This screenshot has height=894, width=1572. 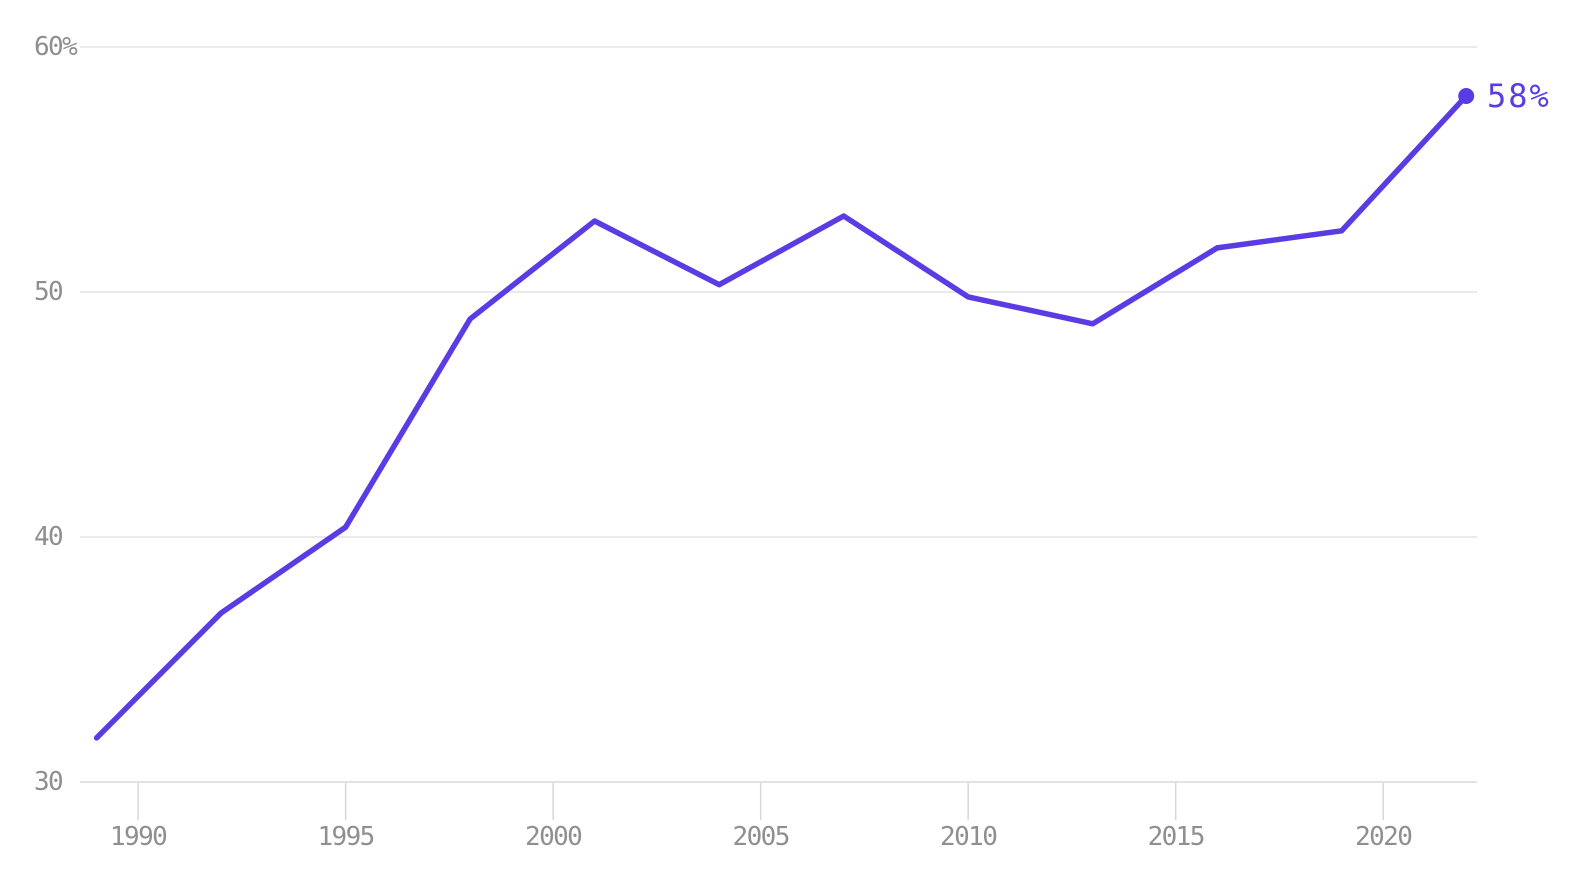 What do you see at coordinates (48, 292) in the screenshot?
I see `y-axis-label: 50` at bounding box center [48, 292].